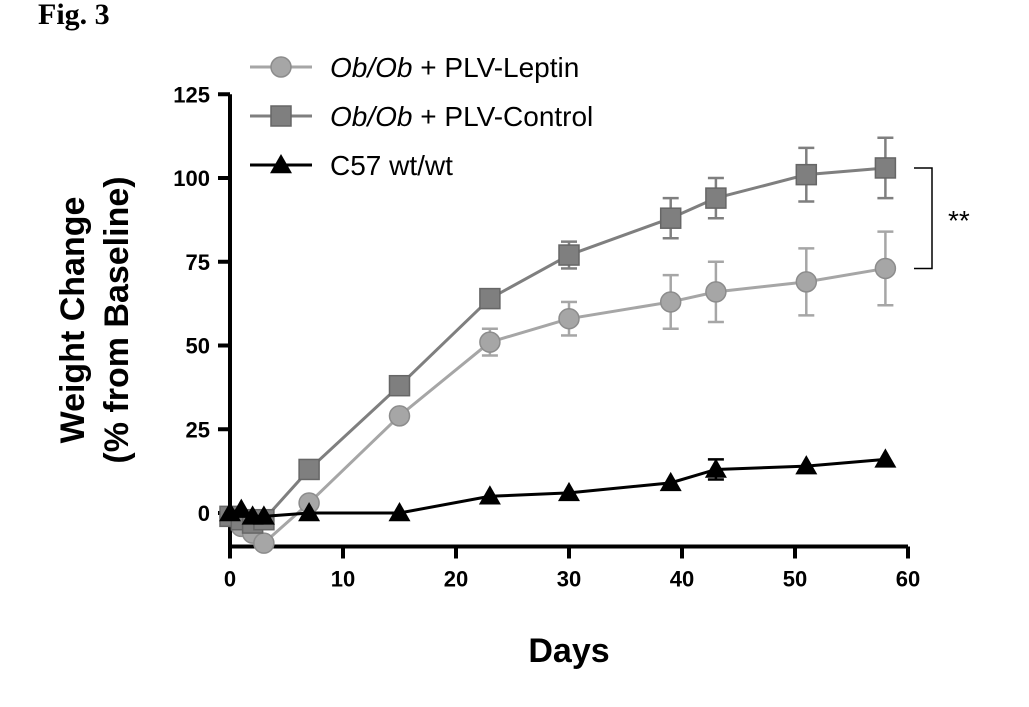 This screenshot has height=707, width=1029. Describe the element at coordinates (795, 579) in the screenshot. I see `x-tick-label: 50` at that location.